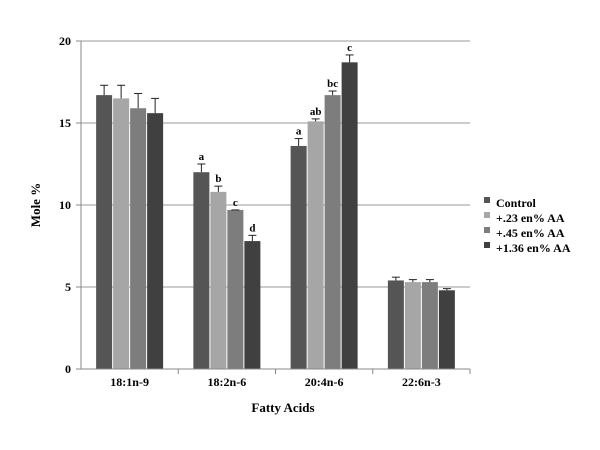 The height and width of the screenshot is (450, 600). Describe the element at coordinates (421, 382) in the screenshot. I see `x-tick-label: 22:6n-3` at that location.